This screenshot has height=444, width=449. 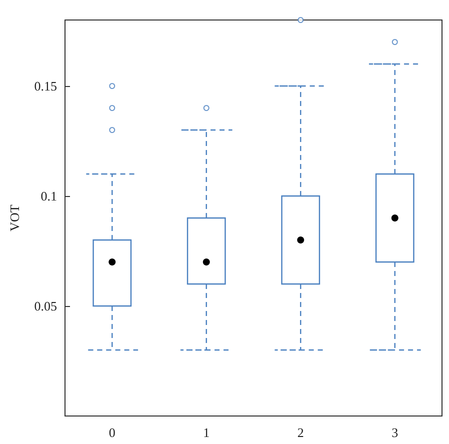 I want to click on x-tick-label: 0, so click(x=112, y=432).